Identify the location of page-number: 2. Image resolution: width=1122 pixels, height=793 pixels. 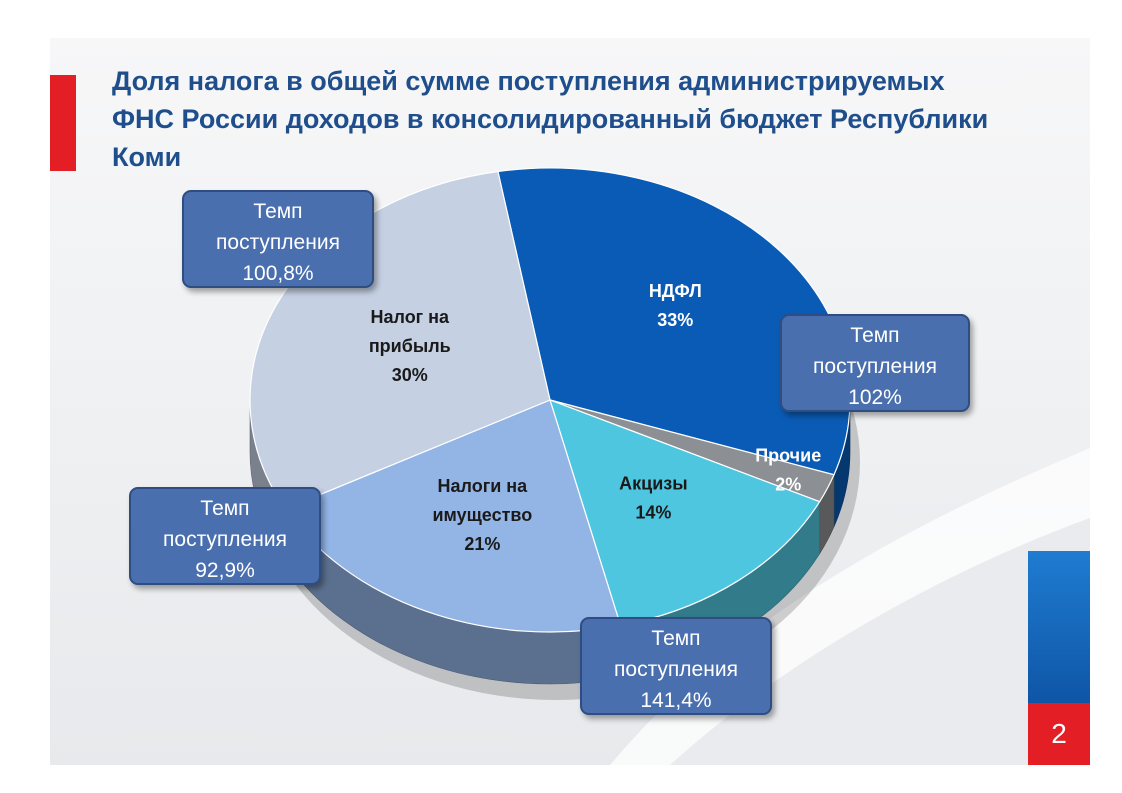
(1059, 734).